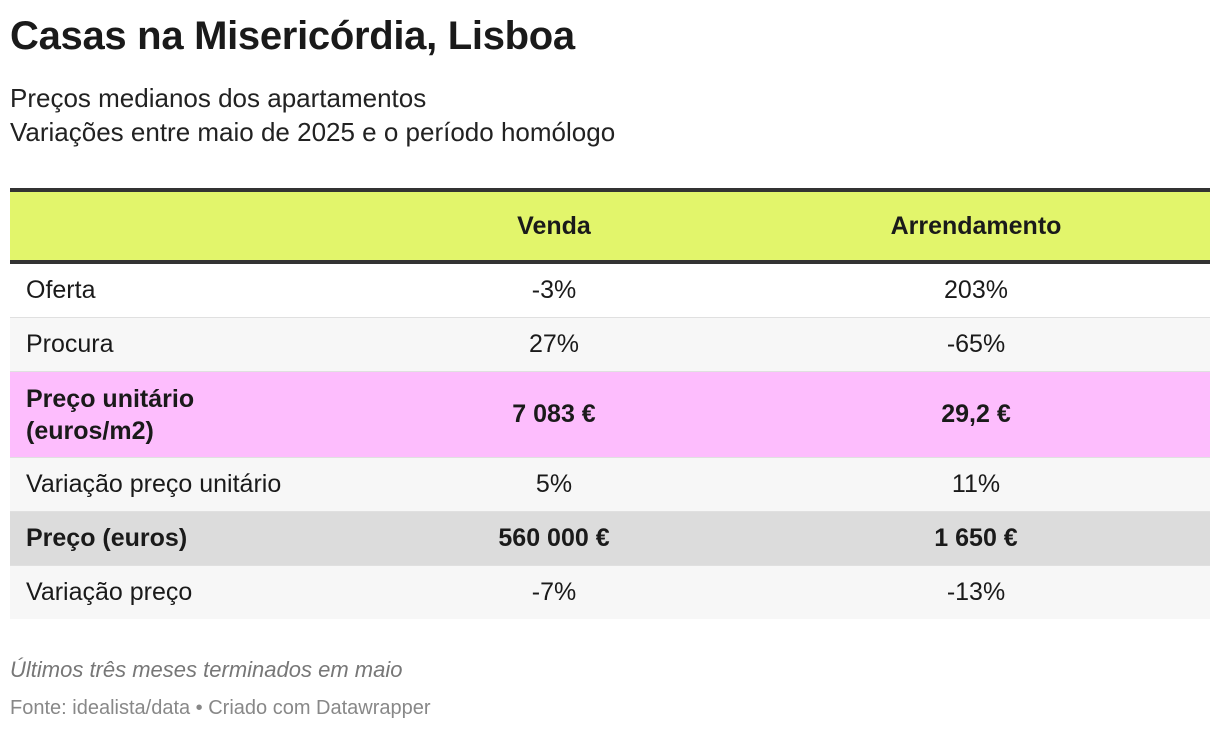  I want to click on cell: 27%, so click(554, 344).